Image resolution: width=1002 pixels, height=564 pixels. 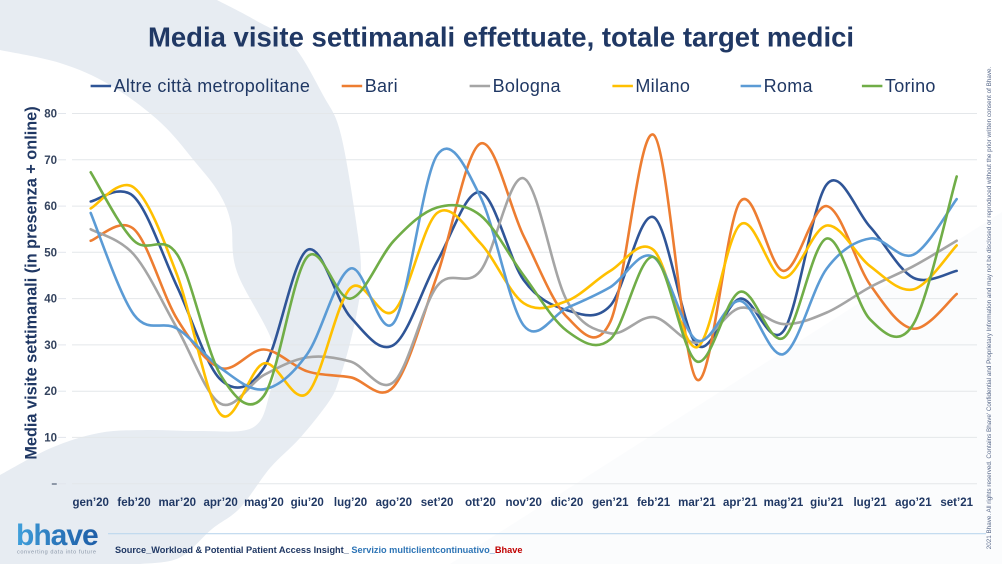 I want to click on svg-text: nov’20, so click(x=523, y=503).